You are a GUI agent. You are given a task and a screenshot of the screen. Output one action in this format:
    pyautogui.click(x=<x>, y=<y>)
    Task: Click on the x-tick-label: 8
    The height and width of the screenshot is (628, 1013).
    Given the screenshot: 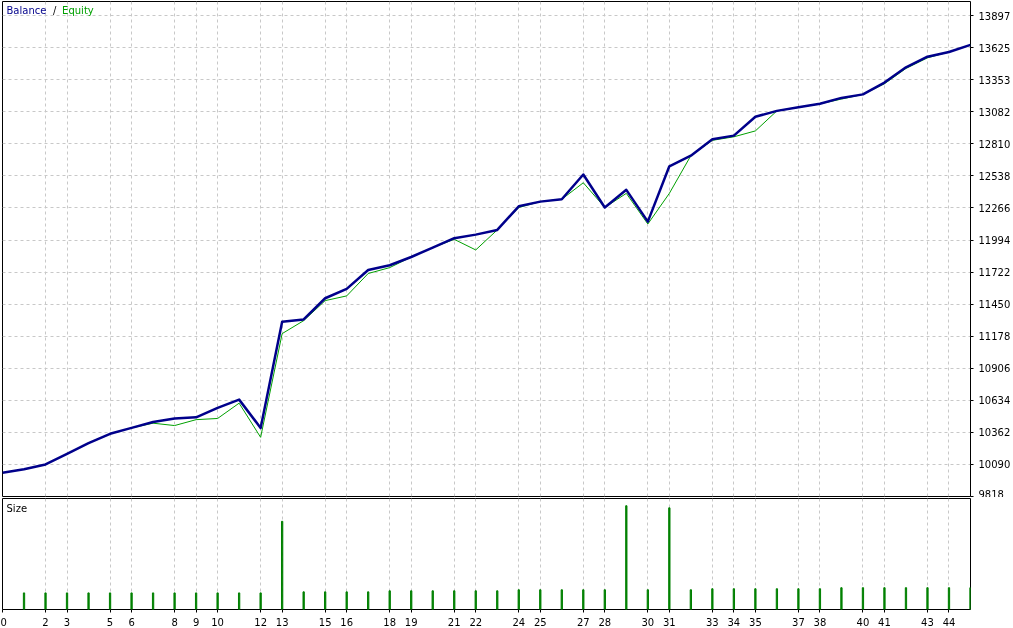 What is the action you would take?
    pyautogui.click(x=174, y=622)
    